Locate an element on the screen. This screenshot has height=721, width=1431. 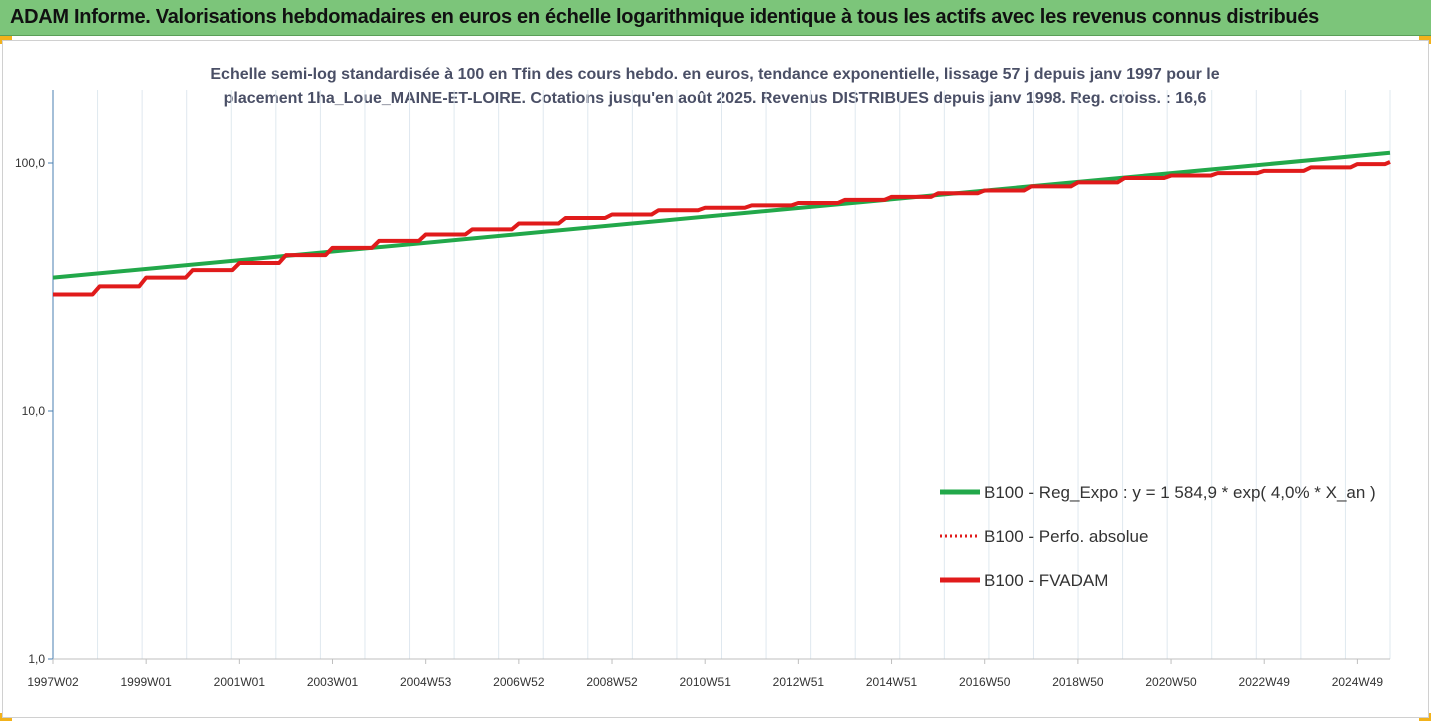
x-tick-label: 2014W51 is located at coordinates (892, 682).